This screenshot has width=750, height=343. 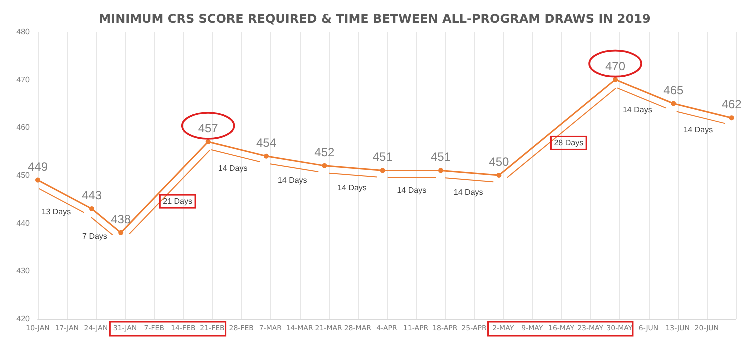 I want to click on chart-title: MINIMUM CRS SCORE REQUIRED & TIME BETWEEN ALL-PROGRAM DRAWS IN 2019, so click(x=375, y=19).